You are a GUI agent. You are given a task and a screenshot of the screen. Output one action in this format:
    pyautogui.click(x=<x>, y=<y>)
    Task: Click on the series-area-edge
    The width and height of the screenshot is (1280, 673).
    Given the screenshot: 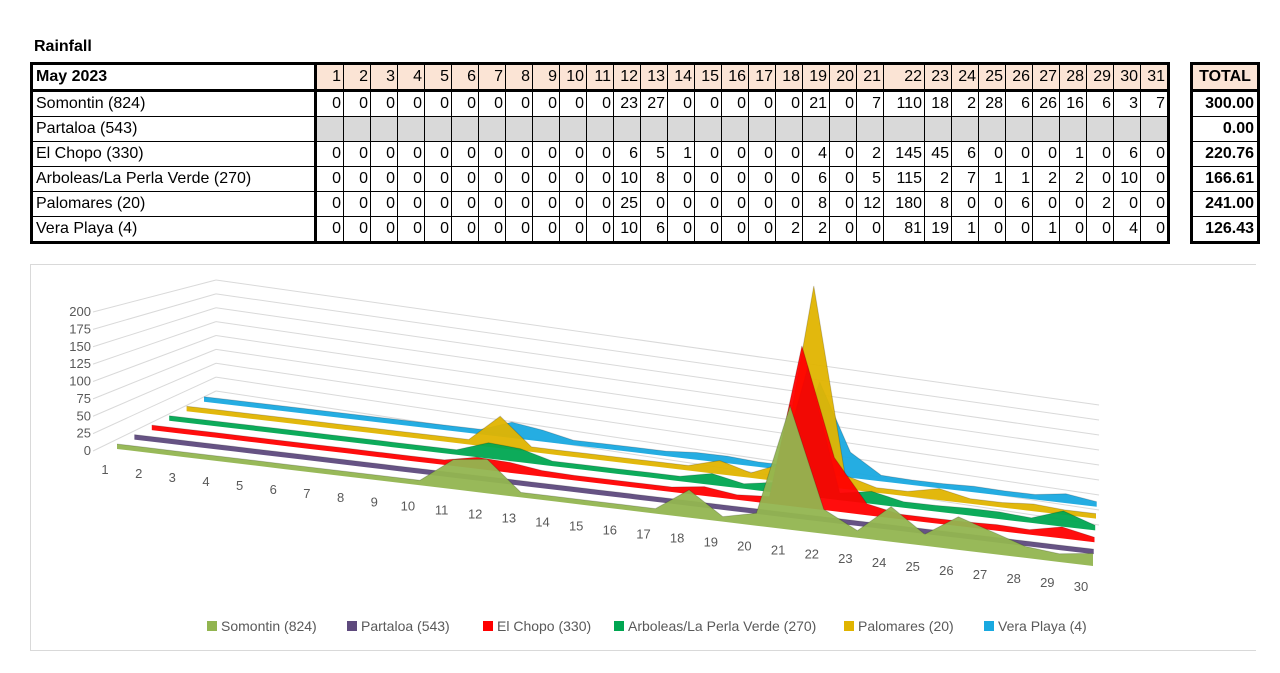 What is the action you would take?
    pyautogui.click(x=650, y=441)
    